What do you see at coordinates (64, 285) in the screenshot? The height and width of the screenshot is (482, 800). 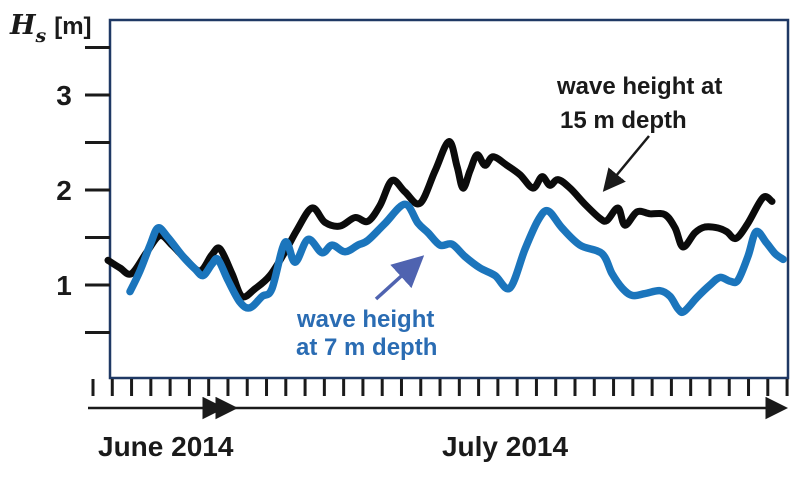 I see `y-tick-label: 1` at bounding box center [64, 285].